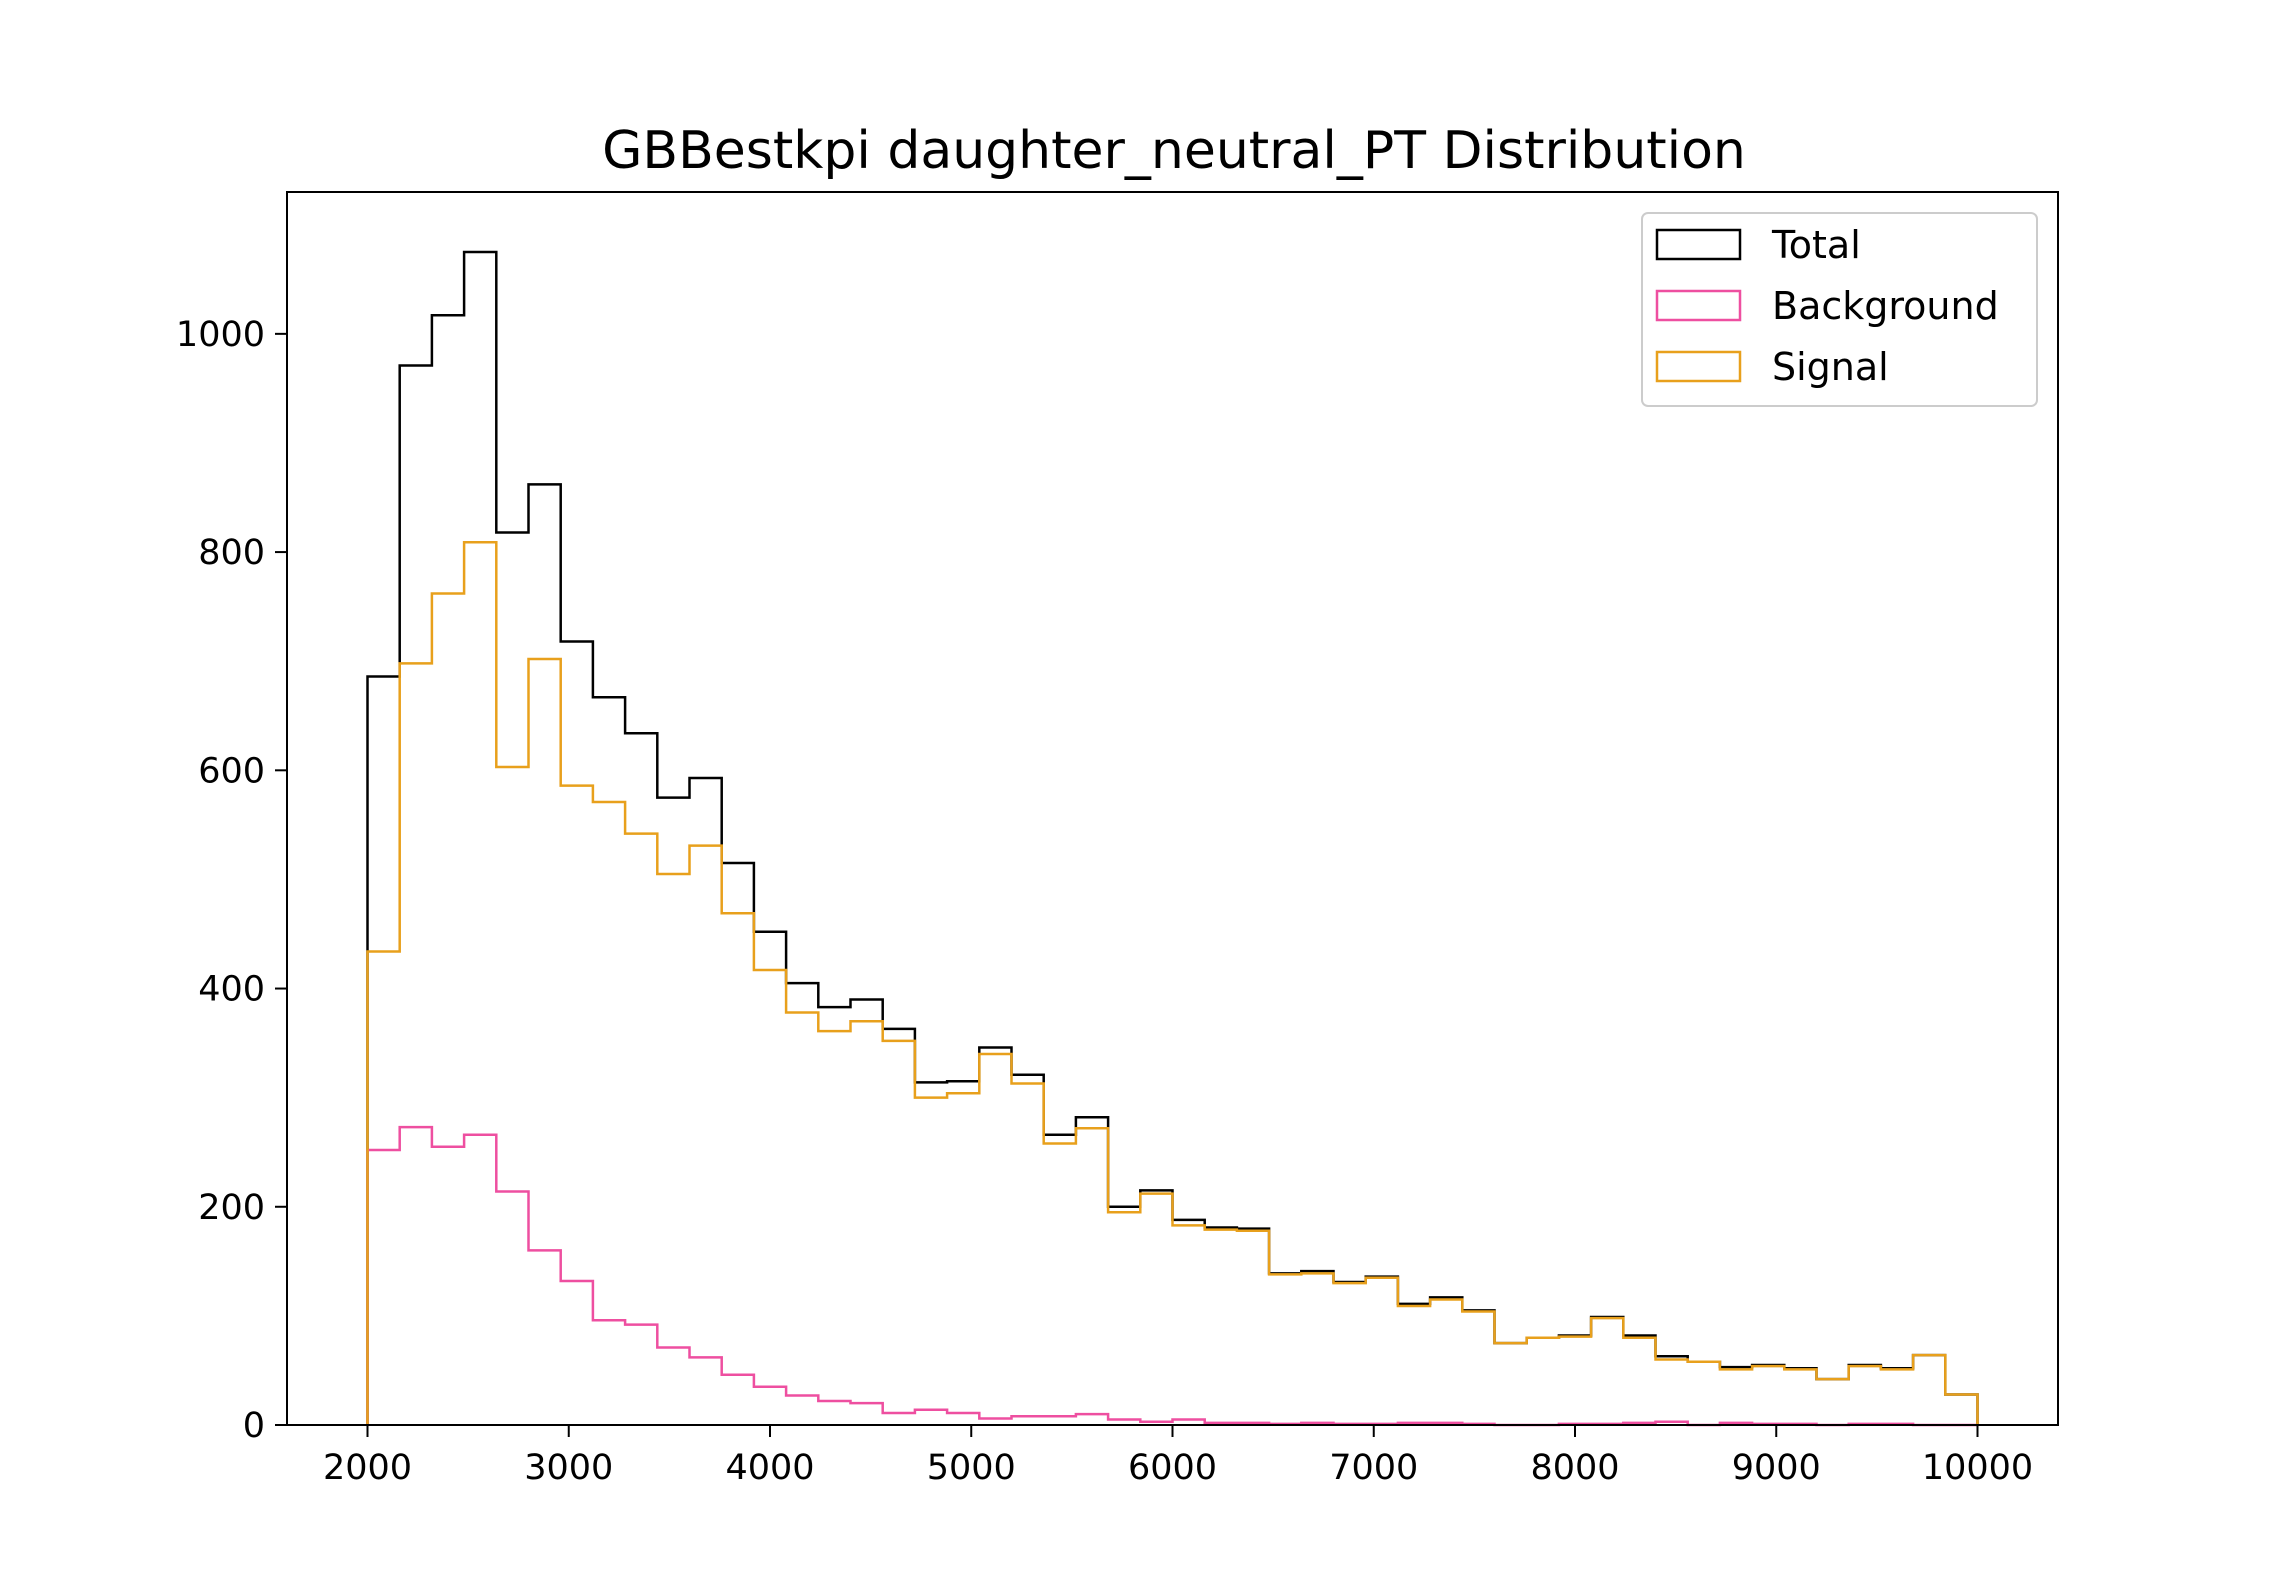 This screenshot has width=2270, height=1589. I want to click on legend-swatch-signal, so click(1698, 366).